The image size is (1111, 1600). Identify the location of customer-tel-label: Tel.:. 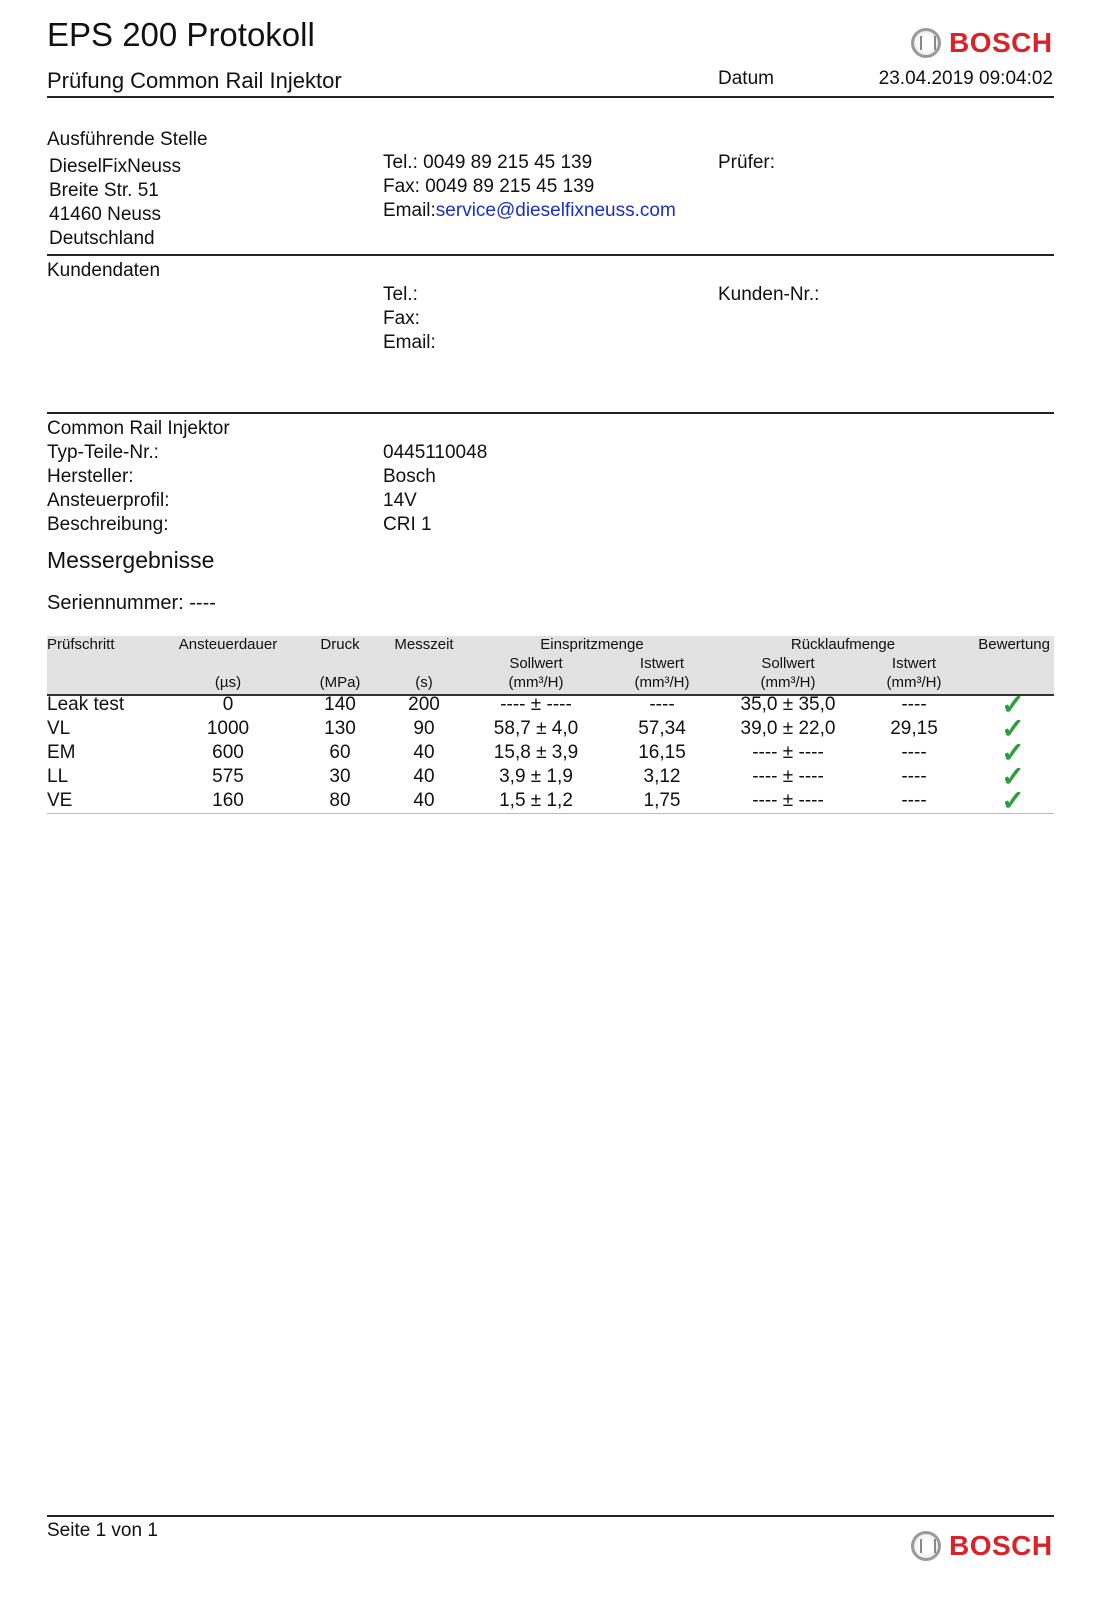
(400, 294).